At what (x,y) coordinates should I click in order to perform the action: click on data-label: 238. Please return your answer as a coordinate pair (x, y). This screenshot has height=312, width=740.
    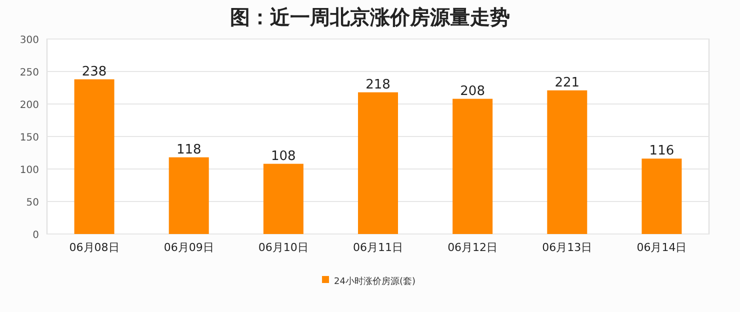
    Looking at the image, I should click on (94, 72).